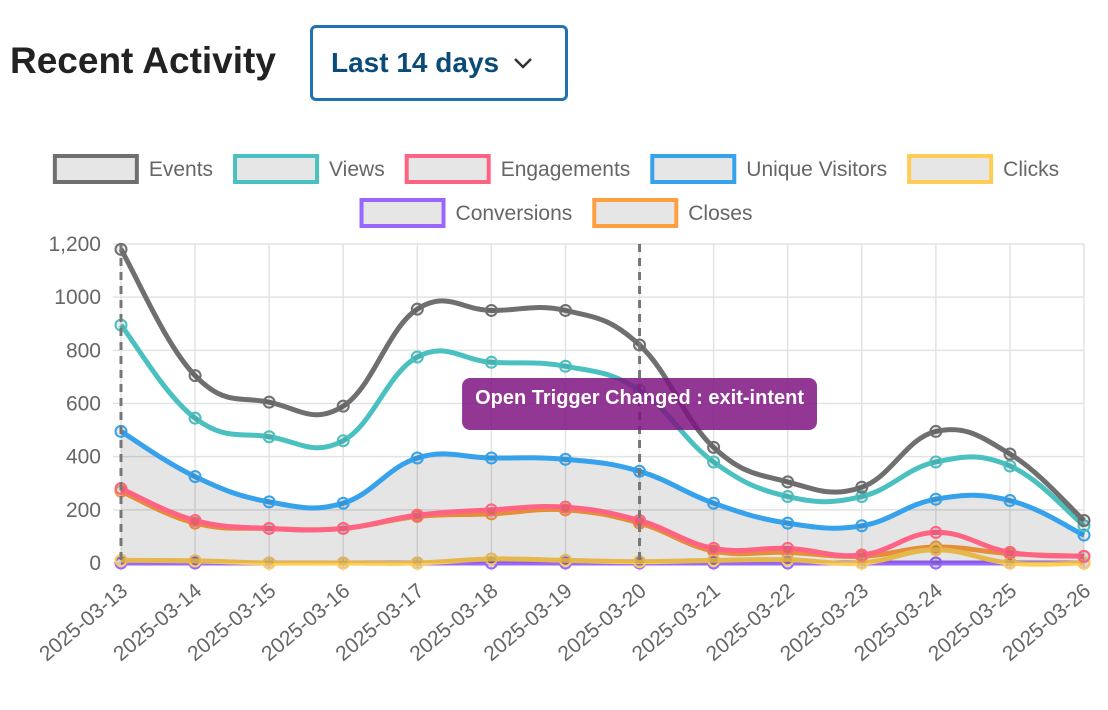  Describe the element at coordinates (602, 557) in the screenshot. I see `series-line` at that location.